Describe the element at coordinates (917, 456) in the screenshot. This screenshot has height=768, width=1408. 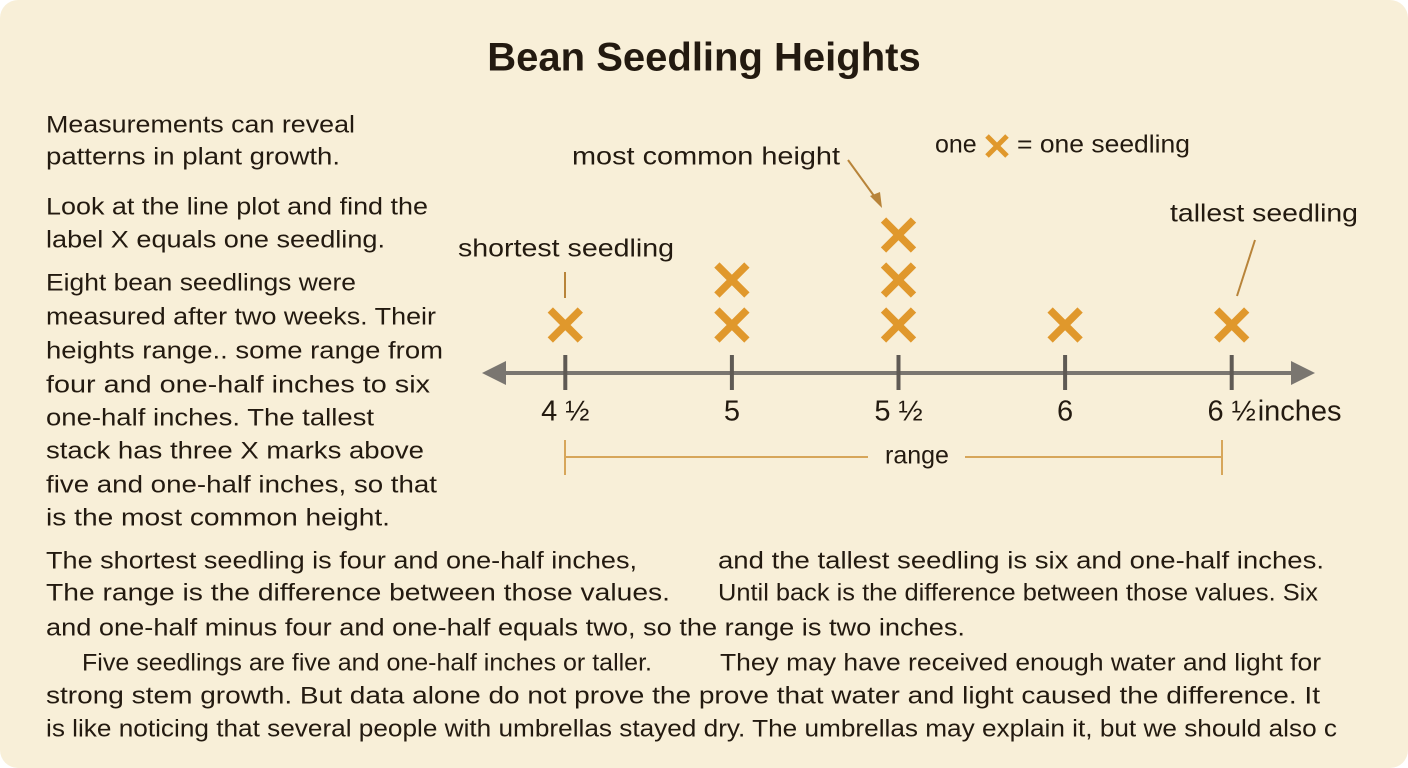
I see `range-label: range` at that location.